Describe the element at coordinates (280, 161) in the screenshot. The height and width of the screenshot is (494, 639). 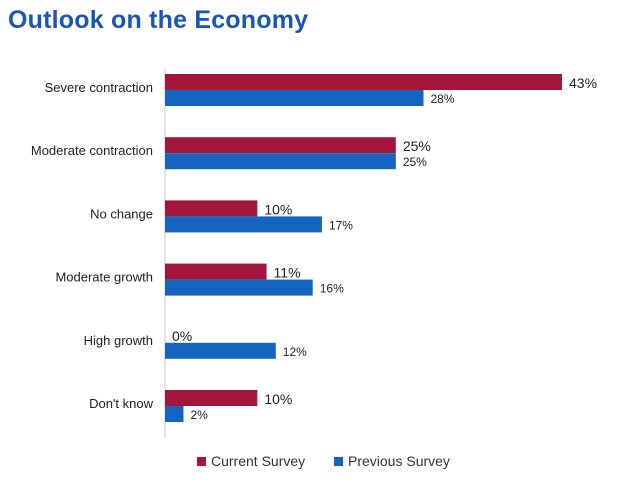
I see `bar-previous-survey-moderate-contraction` at that location.